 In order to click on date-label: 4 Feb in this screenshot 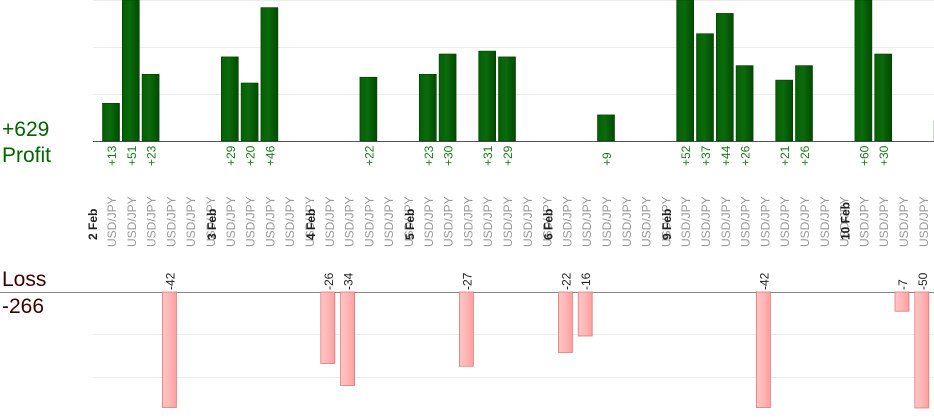, I will do `click(311, 224)`.